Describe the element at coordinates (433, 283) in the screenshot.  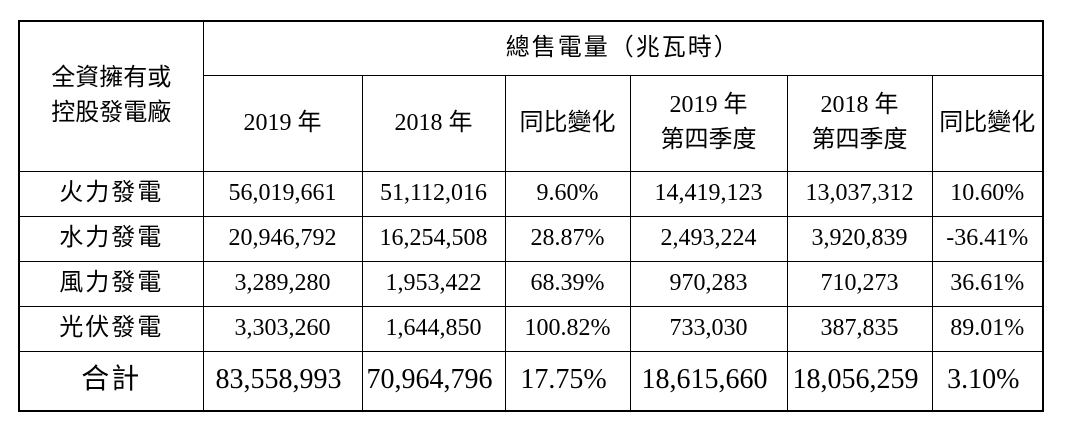
I see `cell-2018: 1,953,422` at that location.